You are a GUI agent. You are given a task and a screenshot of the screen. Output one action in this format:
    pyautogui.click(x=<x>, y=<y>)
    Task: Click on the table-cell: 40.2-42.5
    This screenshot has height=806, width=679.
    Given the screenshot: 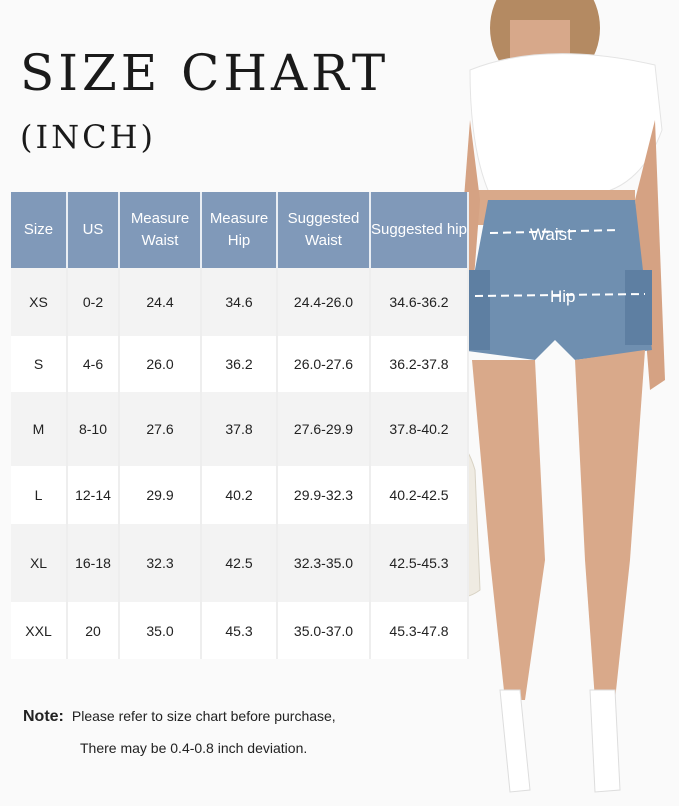 What is the action you would take?
    pyautogui.click(x=419, y=495)
    